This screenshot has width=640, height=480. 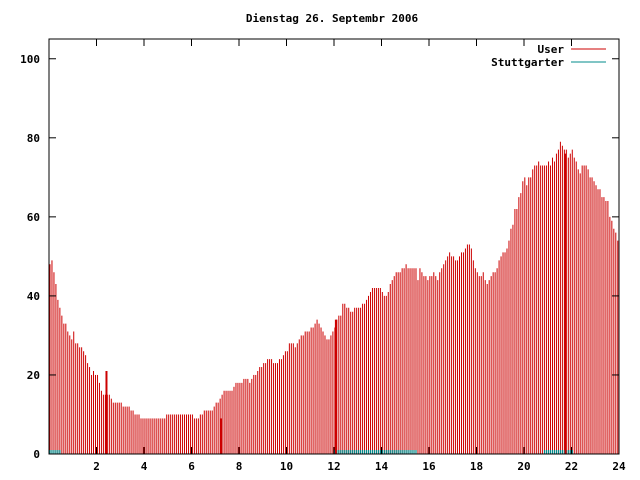 What do you see at coordinates (523, 466) in the screenshot?
I see `x-tick-label-20: 20` at bounding box center [523, 466].